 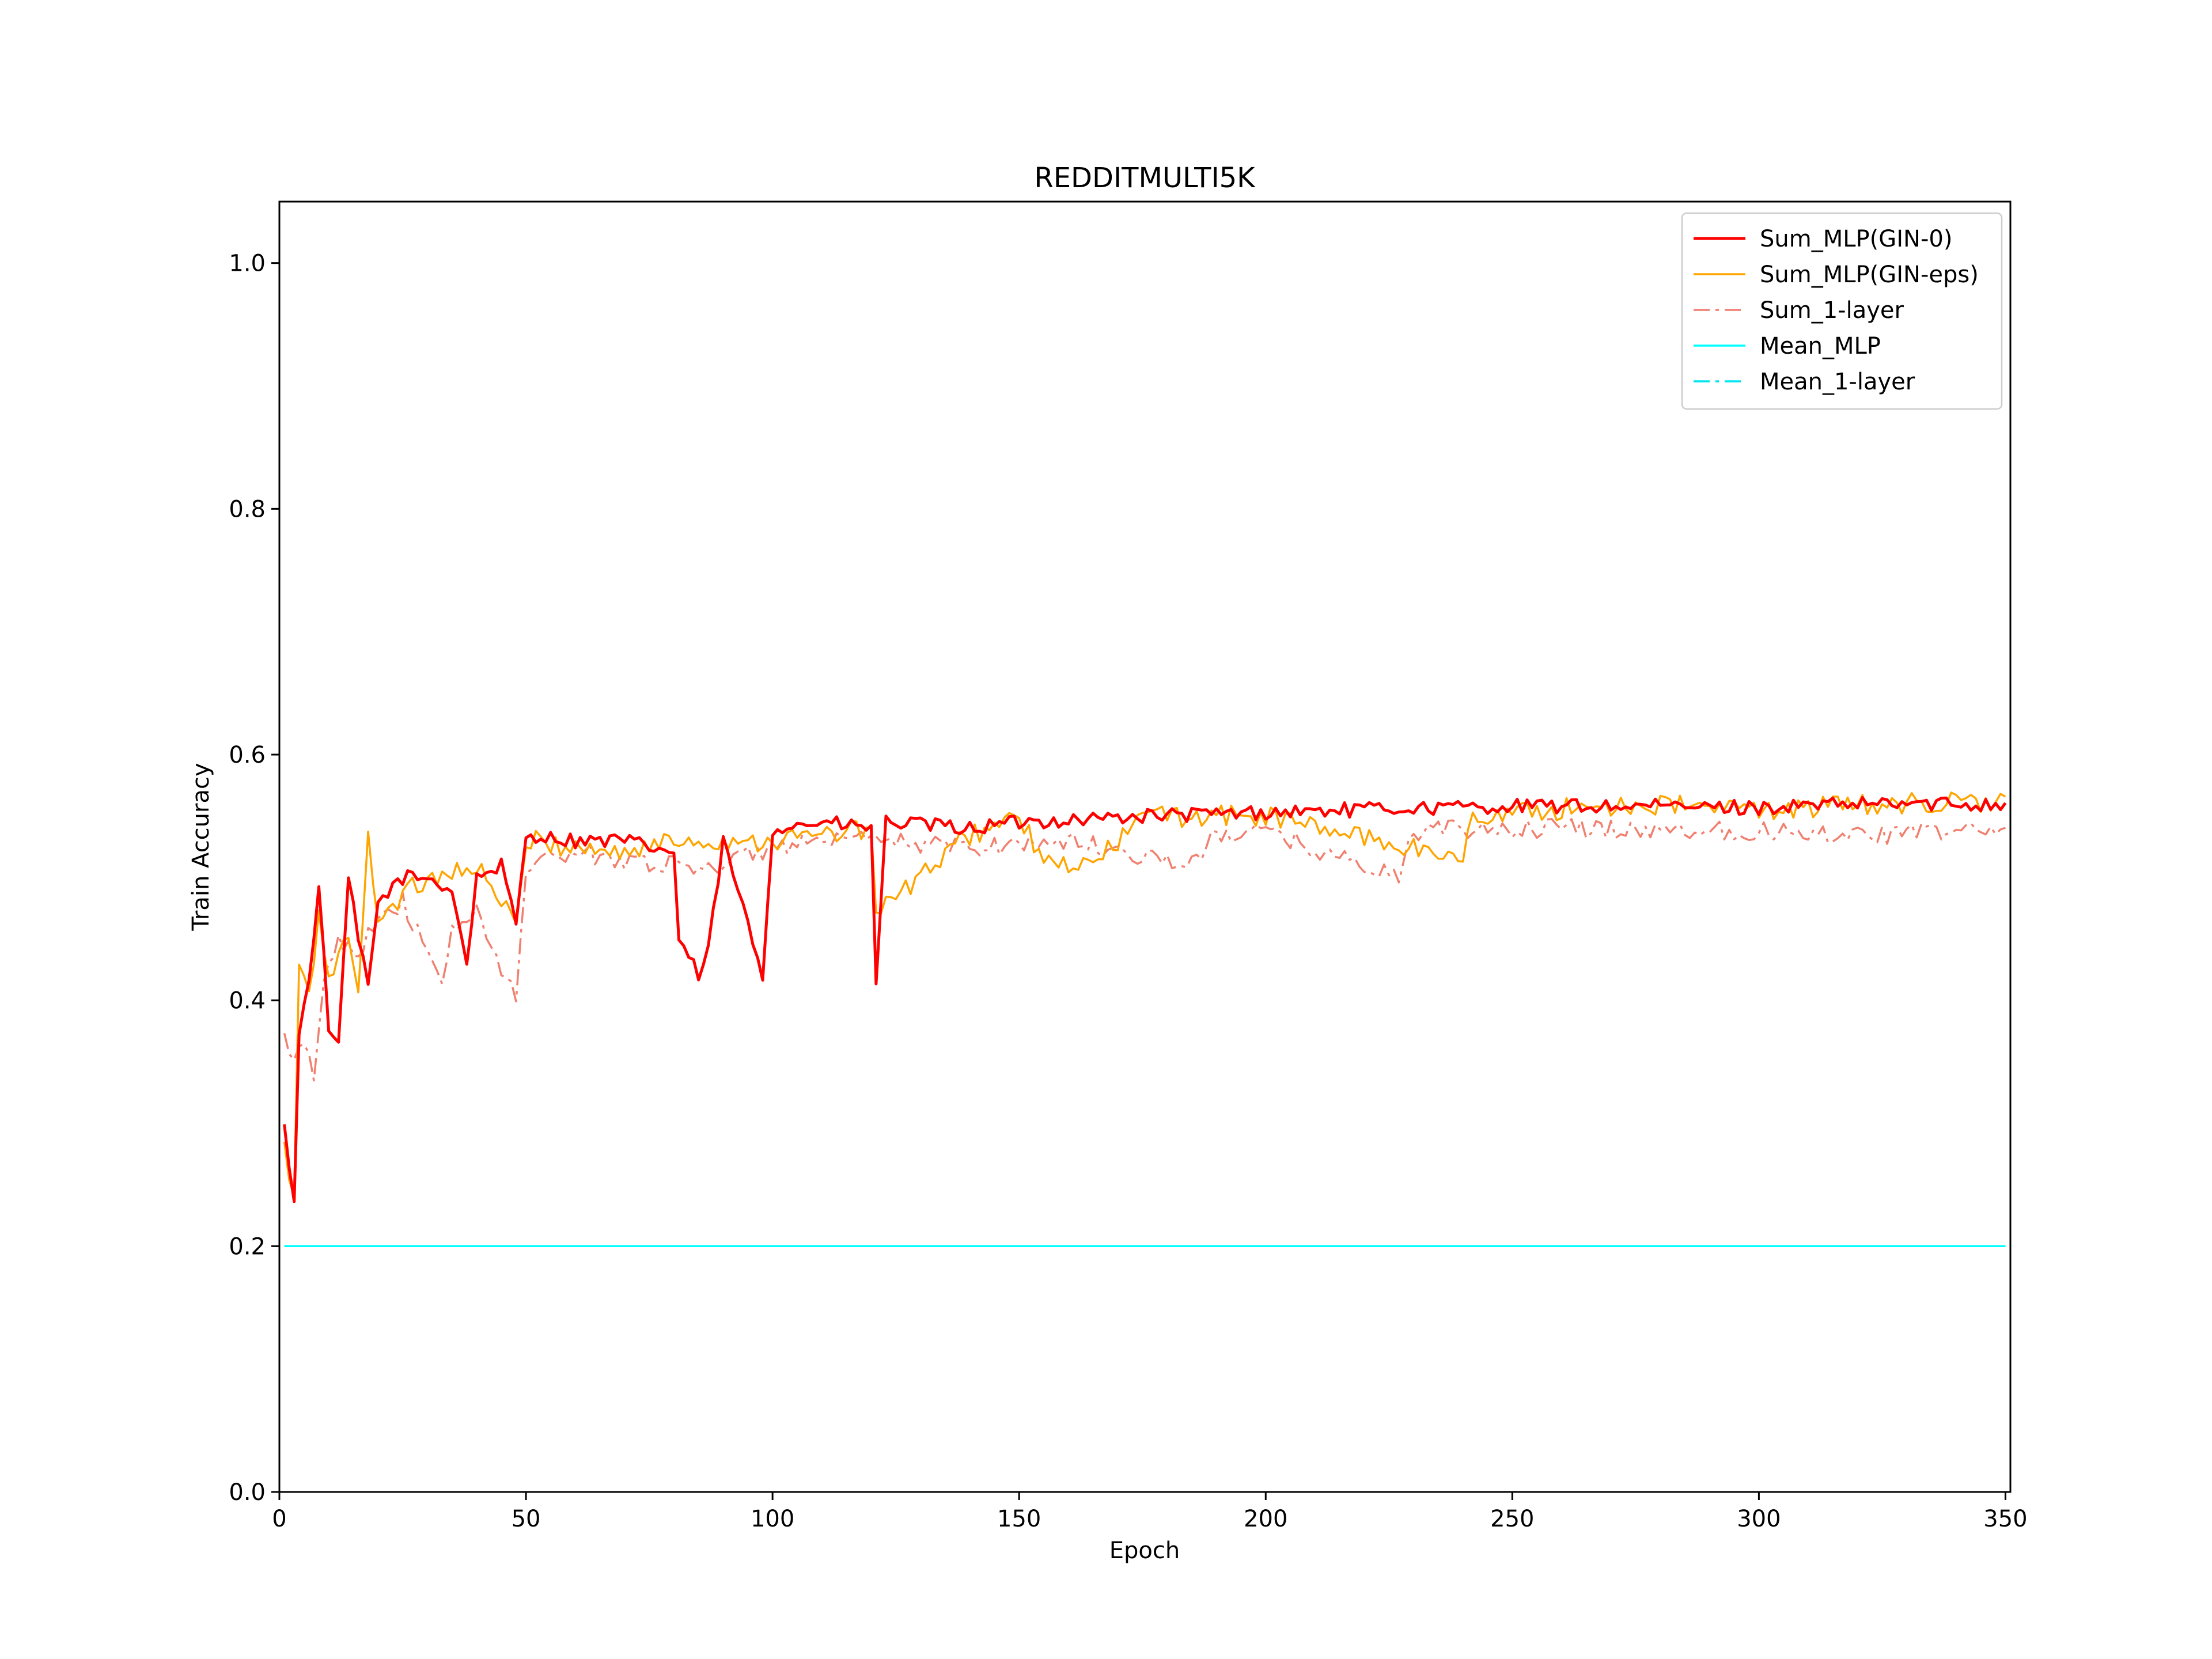 I want to click on x-axis-label: Epoch, so click(x=1144, y=1550).